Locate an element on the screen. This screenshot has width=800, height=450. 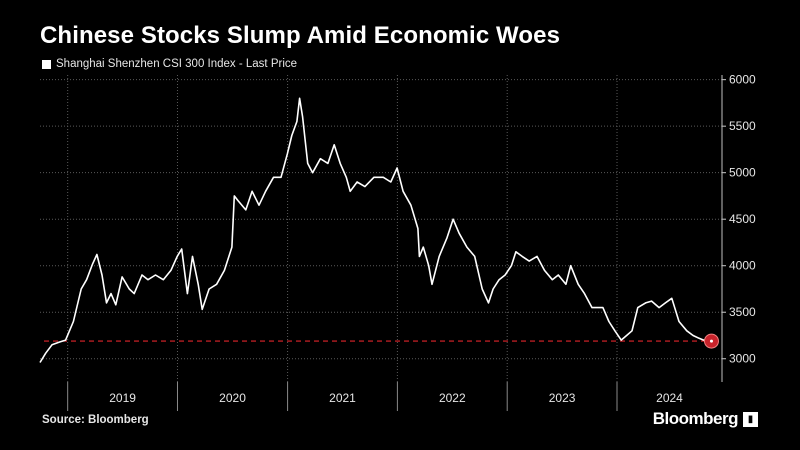
chart-icon: ▮ is located at coordinates (750, 419).